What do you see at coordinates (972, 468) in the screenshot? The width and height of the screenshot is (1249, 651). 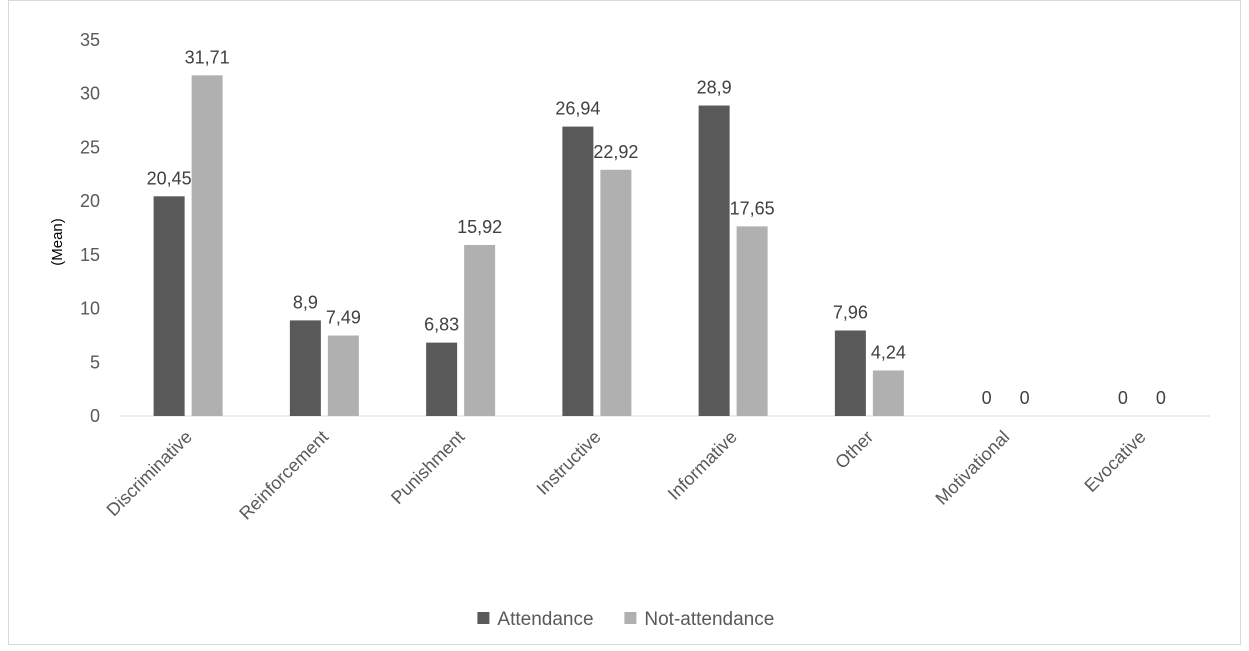 I see `x-tick-label: Motivational` at bounding box center [972, 468].